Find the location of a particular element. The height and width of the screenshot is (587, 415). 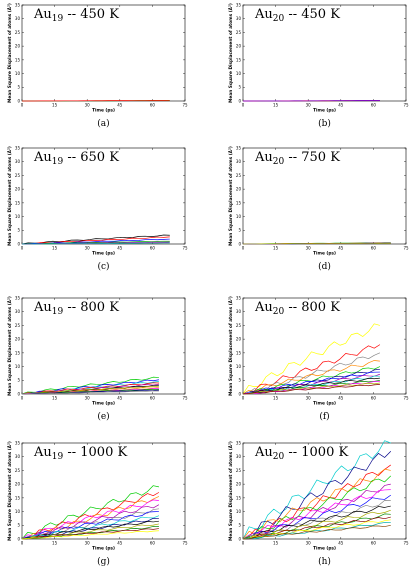

panel-caption: (b) is located at coordinates (324, 123).